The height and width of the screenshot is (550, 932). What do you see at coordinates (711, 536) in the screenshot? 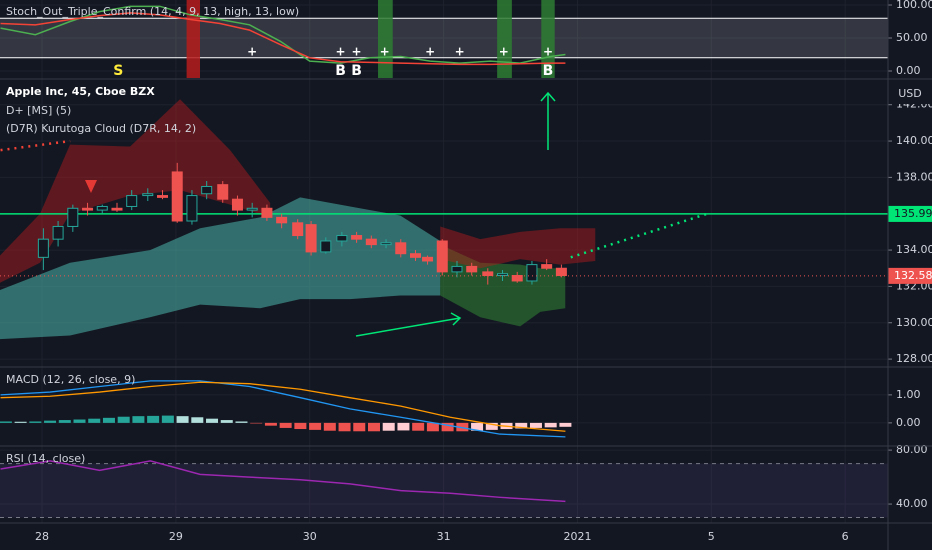
I see `x-tick-label: 5` at bounding box center [711, 536].